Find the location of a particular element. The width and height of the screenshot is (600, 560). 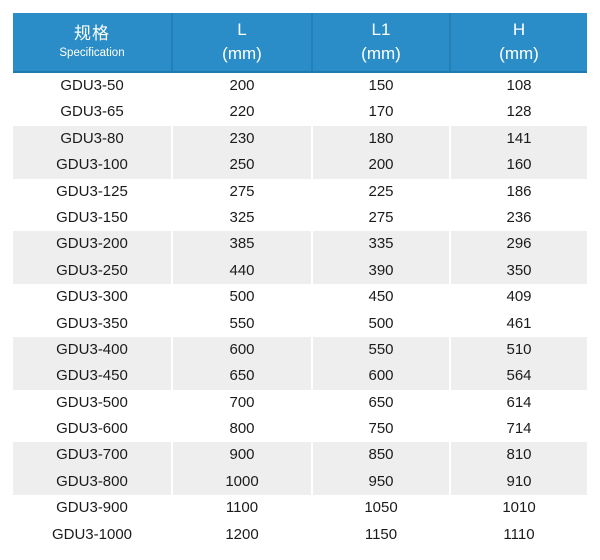

header-spec-zh-label: 规格 is located at coordinates (92, 34).